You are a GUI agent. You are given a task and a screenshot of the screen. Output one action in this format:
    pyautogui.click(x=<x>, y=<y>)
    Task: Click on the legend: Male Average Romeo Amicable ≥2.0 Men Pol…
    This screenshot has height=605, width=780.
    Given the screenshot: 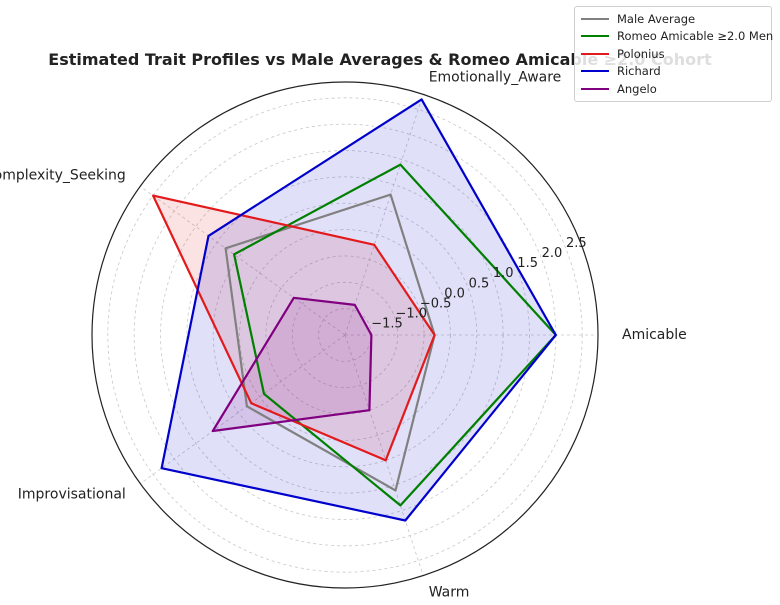 What is the action you would take?
    pyautogui.click(x=673, y=54)
    